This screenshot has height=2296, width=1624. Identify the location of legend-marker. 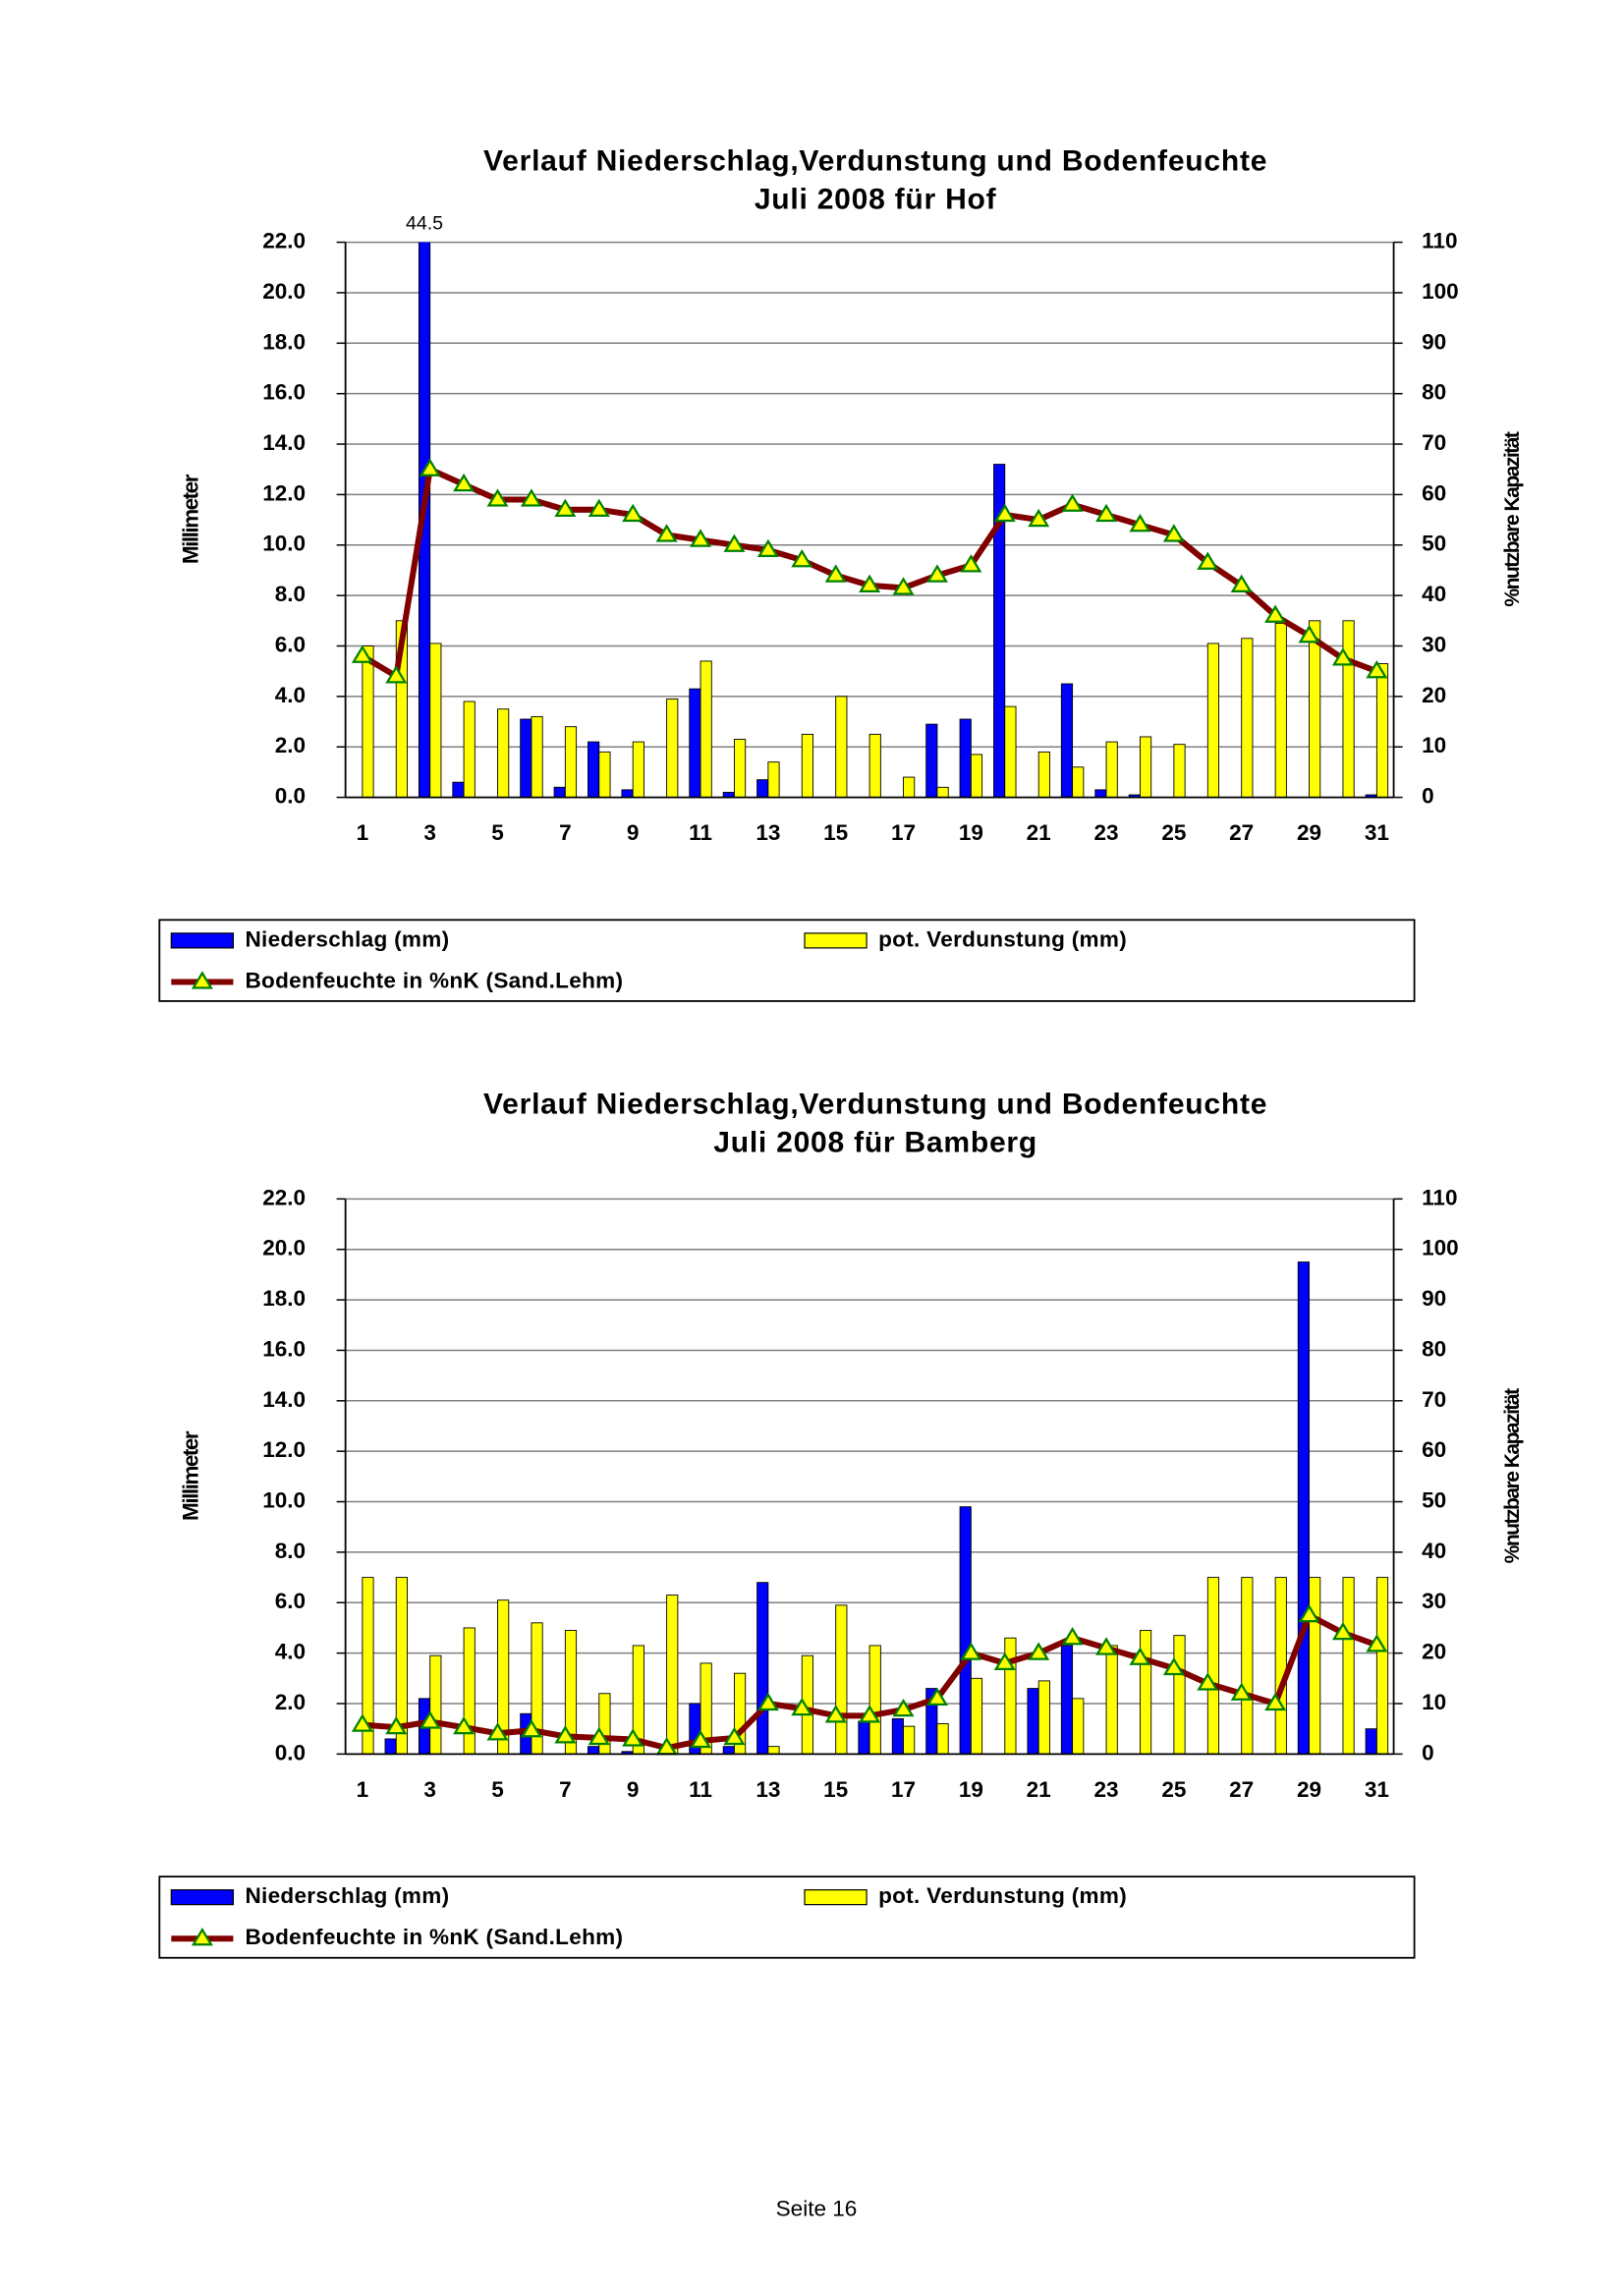
(202, 980).